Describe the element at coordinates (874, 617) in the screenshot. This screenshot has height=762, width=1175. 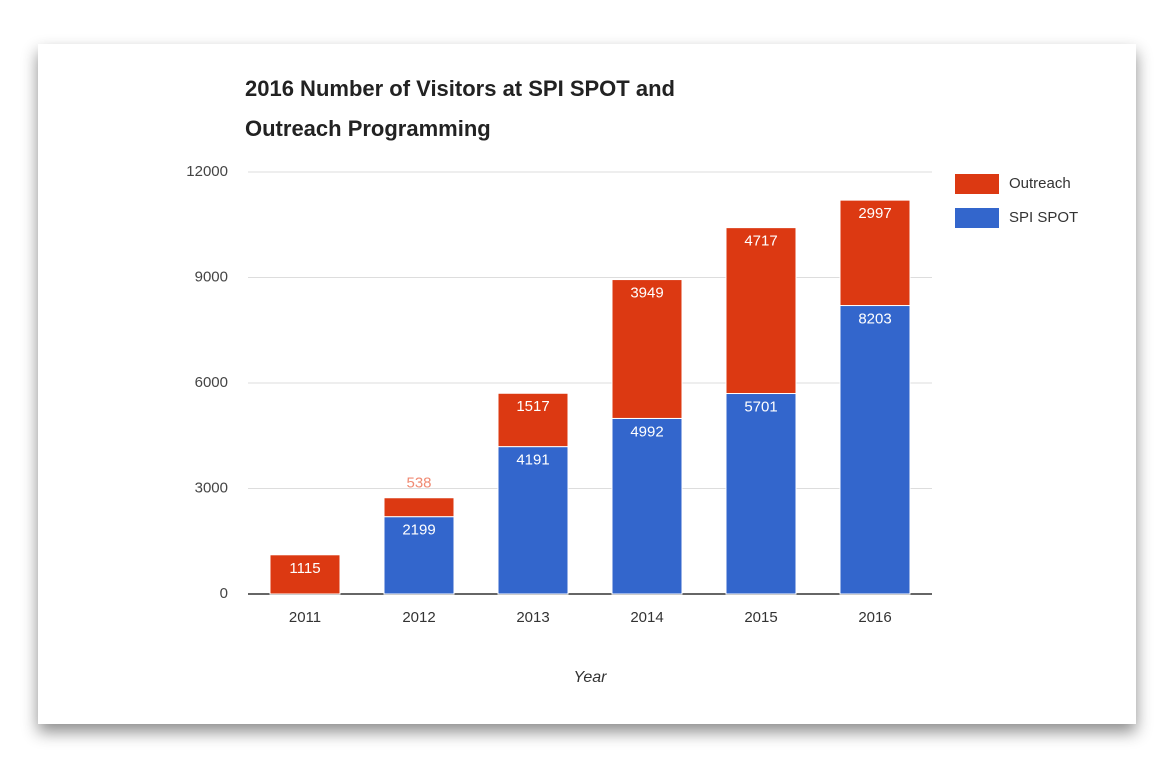
I see `x-tick-label: 2016` at that location.